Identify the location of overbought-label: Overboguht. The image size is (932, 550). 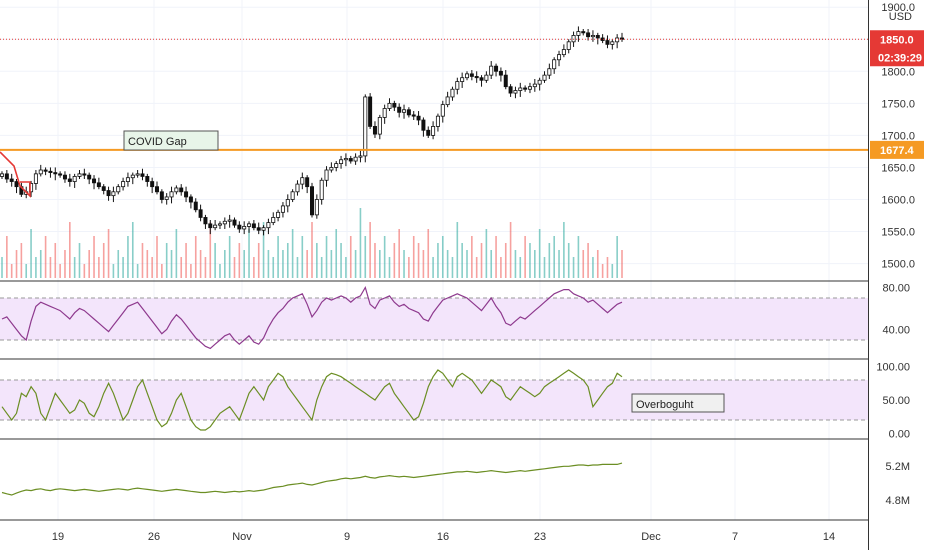
(664, 405).